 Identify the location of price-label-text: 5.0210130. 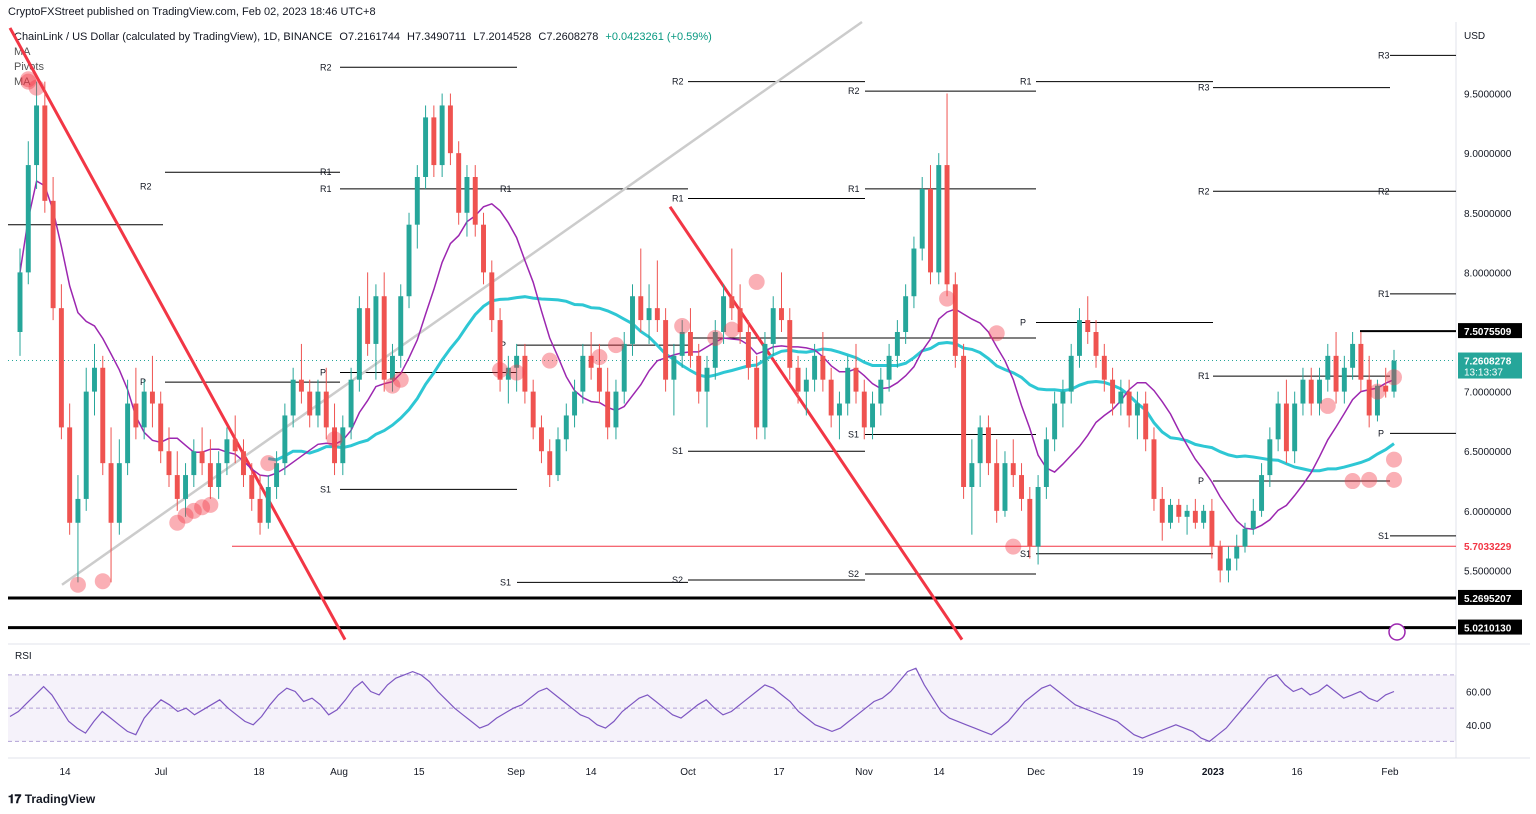
(1488, 629).